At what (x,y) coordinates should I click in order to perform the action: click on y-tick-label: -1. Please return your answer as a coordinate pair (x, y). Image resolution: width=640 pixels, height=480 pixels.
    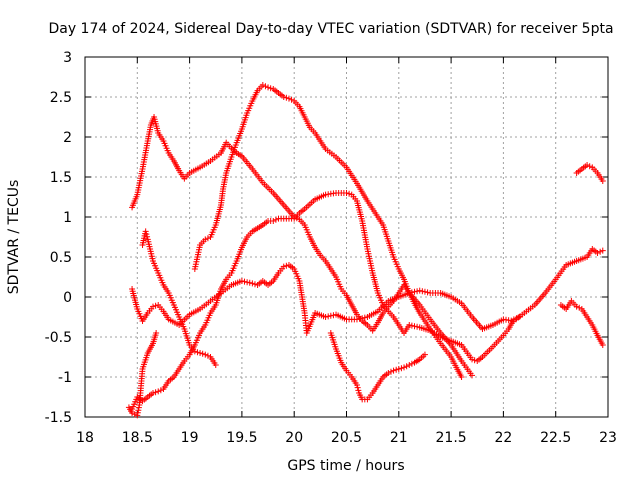
    Looking at the image, I should click on (65, 378).